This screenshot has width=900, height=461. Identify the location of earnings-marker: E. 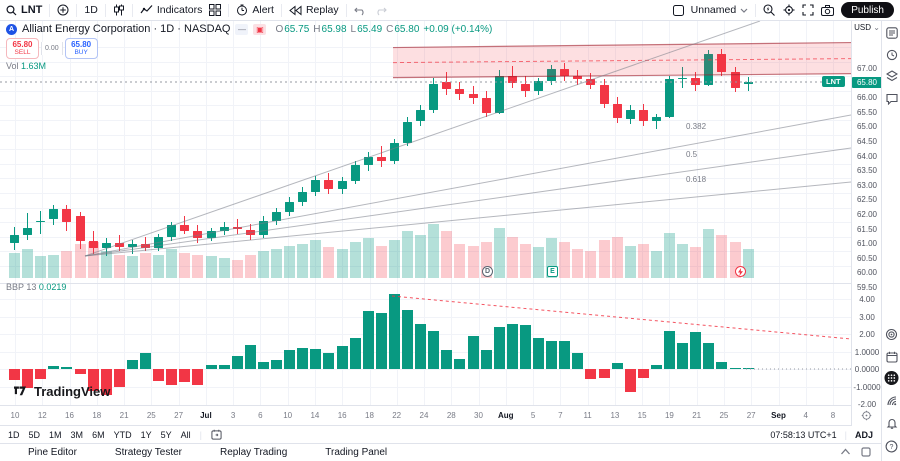
(552, 271).